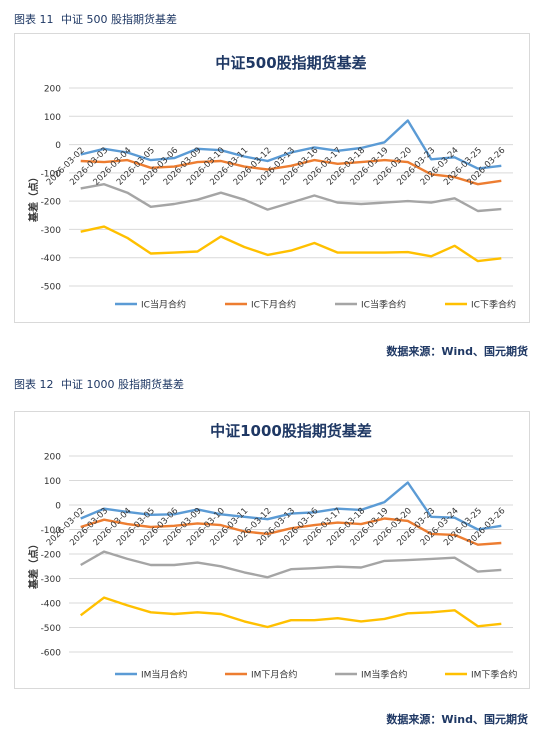  Describe the element at coordinates (290, 63) in the screenshot. I see `chart-title: 中证500股指期货基差` at that location.